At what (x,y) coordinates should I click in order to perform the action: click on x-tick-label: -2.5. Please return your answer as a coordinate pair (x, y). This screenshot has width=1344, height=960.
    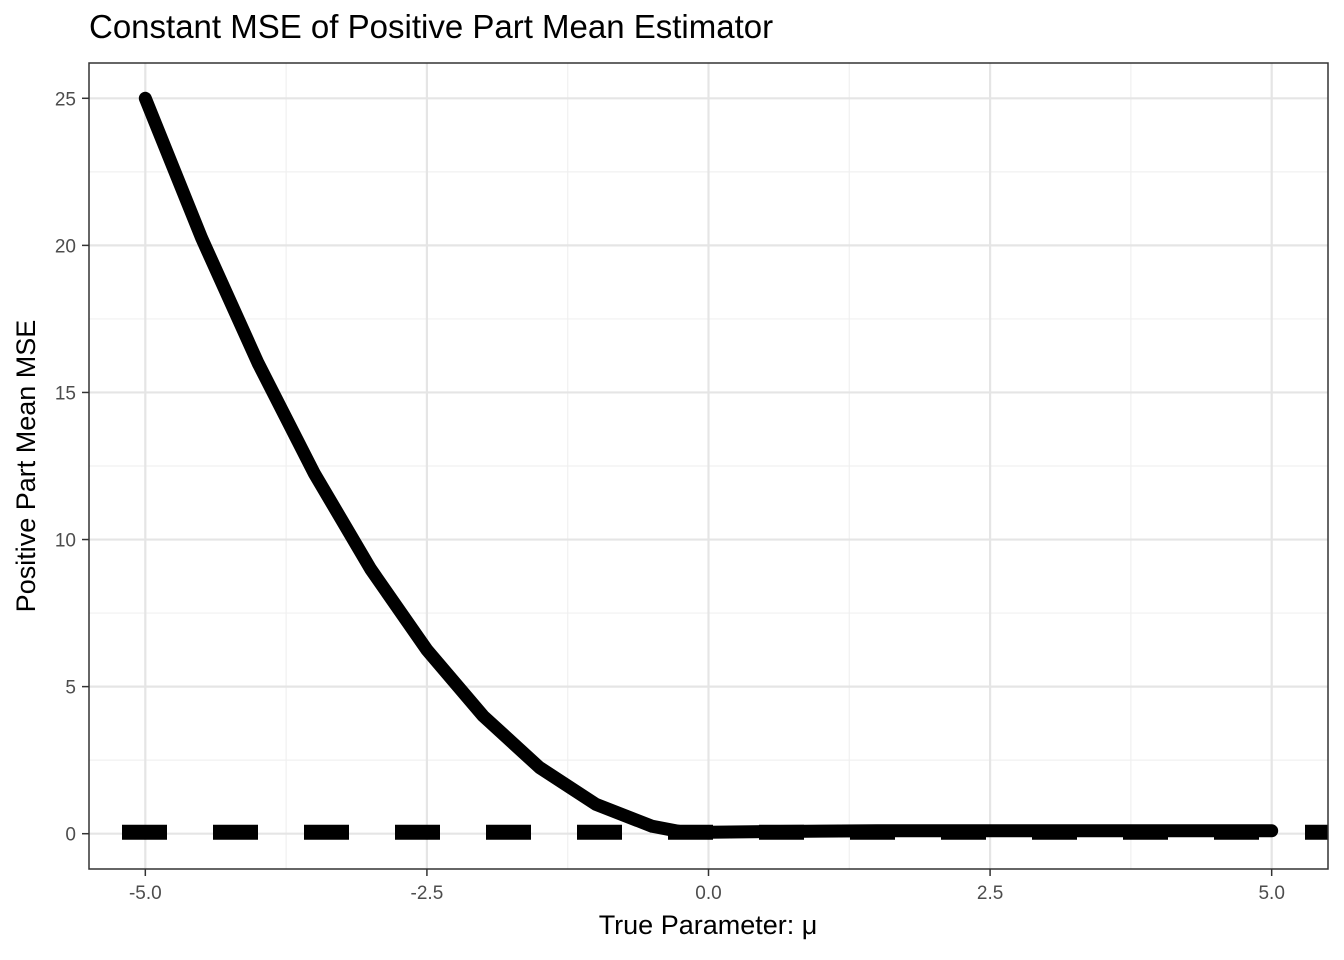
    Looking at the image, I should click on (427, 893).